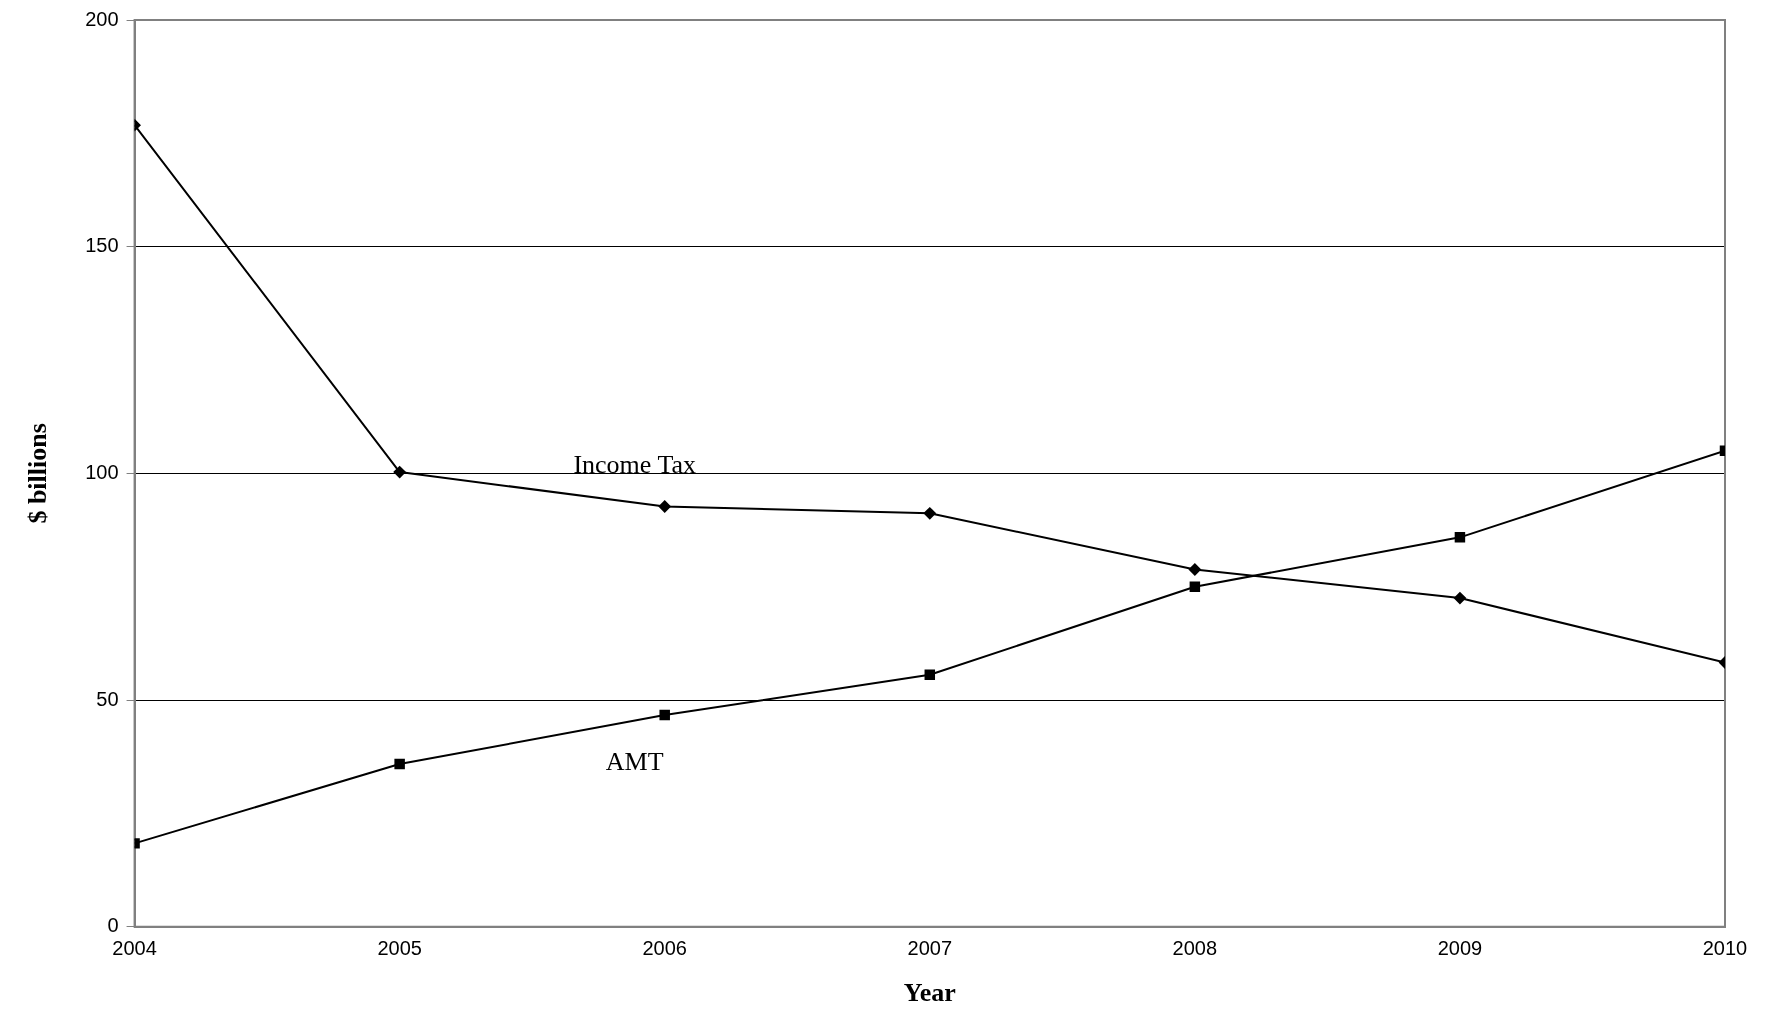 This screenshot has height=1024, width=1777. Describe the element at coordinates (134, 948) in the screenshot. I see `x-tick-label: 2004` at that location.